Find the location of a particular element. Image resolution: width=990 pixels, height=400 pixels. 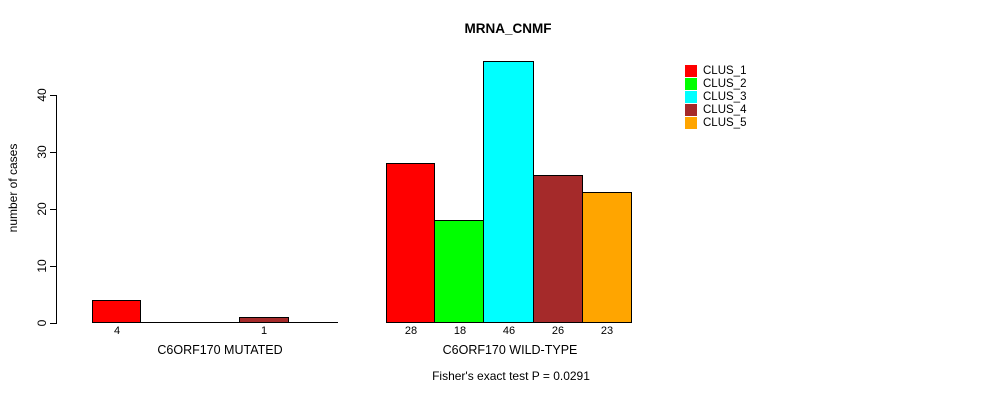

y-tick-label: 20 is located at coordinates (42, 209).